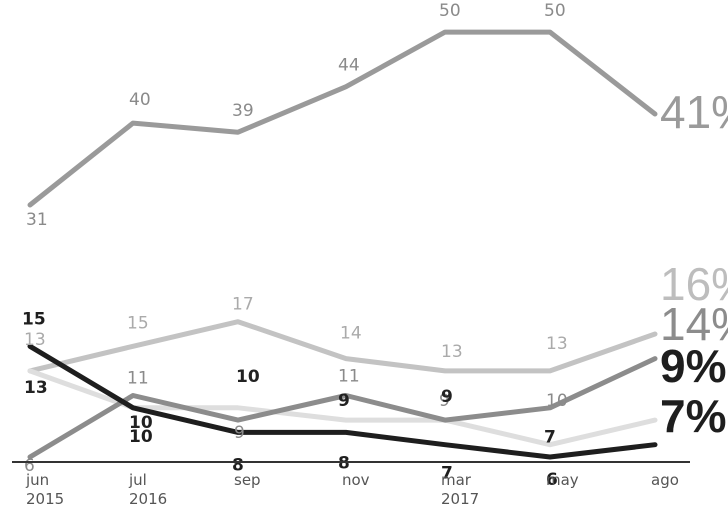 This screenshot has width=728, height=510. I want to click on data-label-s5-p4: 8, so click(344, 463).